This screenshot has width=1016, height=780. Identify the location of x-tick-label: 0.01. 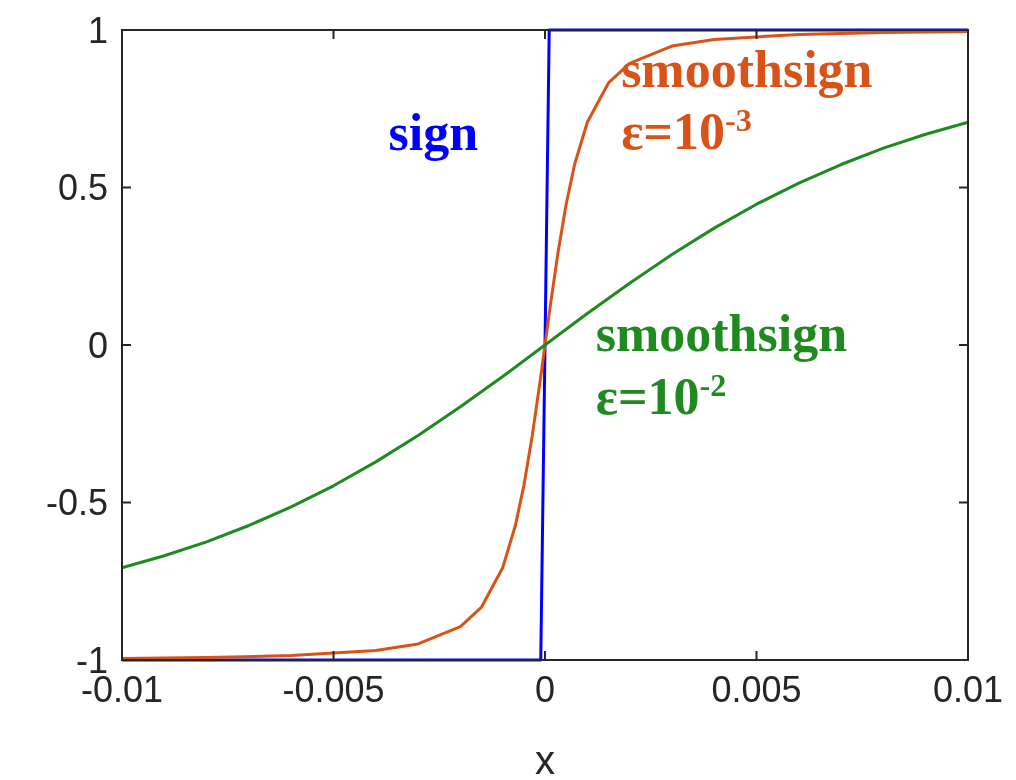
(968, 689).